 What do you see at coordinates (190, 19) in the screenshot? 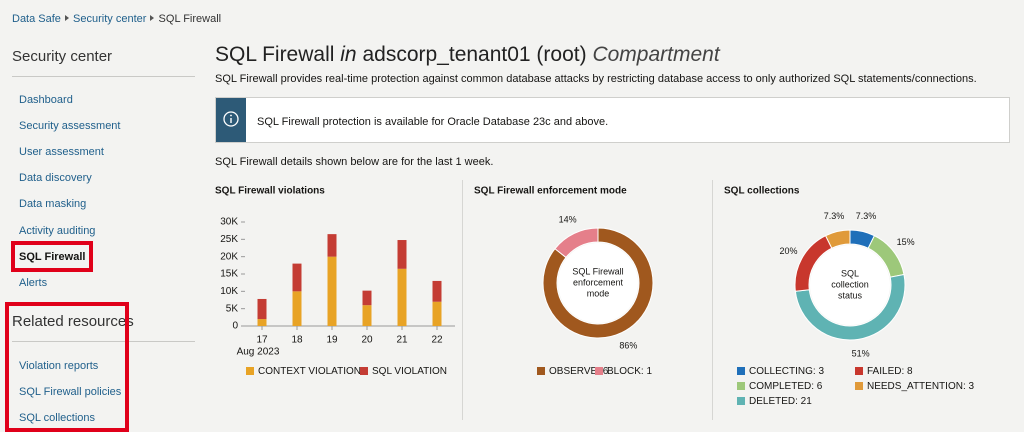
I see `breadcrumb-current: SQL Firewall` at bounding box center [190, 19].